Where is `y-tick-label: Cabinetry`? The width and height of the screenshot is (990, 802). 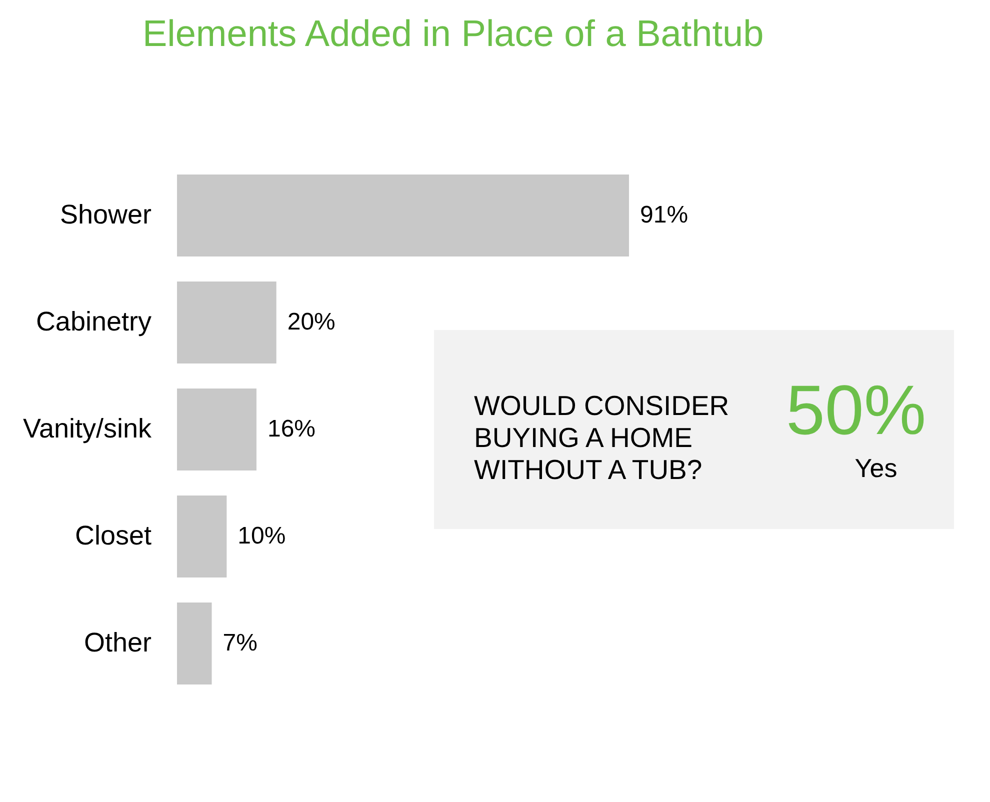 y-tick-label: Cabinetry is located at coordinates (94, 321).